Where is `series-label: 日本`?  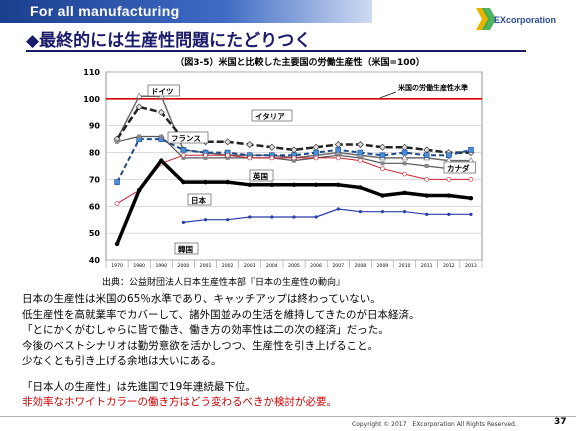 series-label: 日本 is located at coordinates (198, 200).